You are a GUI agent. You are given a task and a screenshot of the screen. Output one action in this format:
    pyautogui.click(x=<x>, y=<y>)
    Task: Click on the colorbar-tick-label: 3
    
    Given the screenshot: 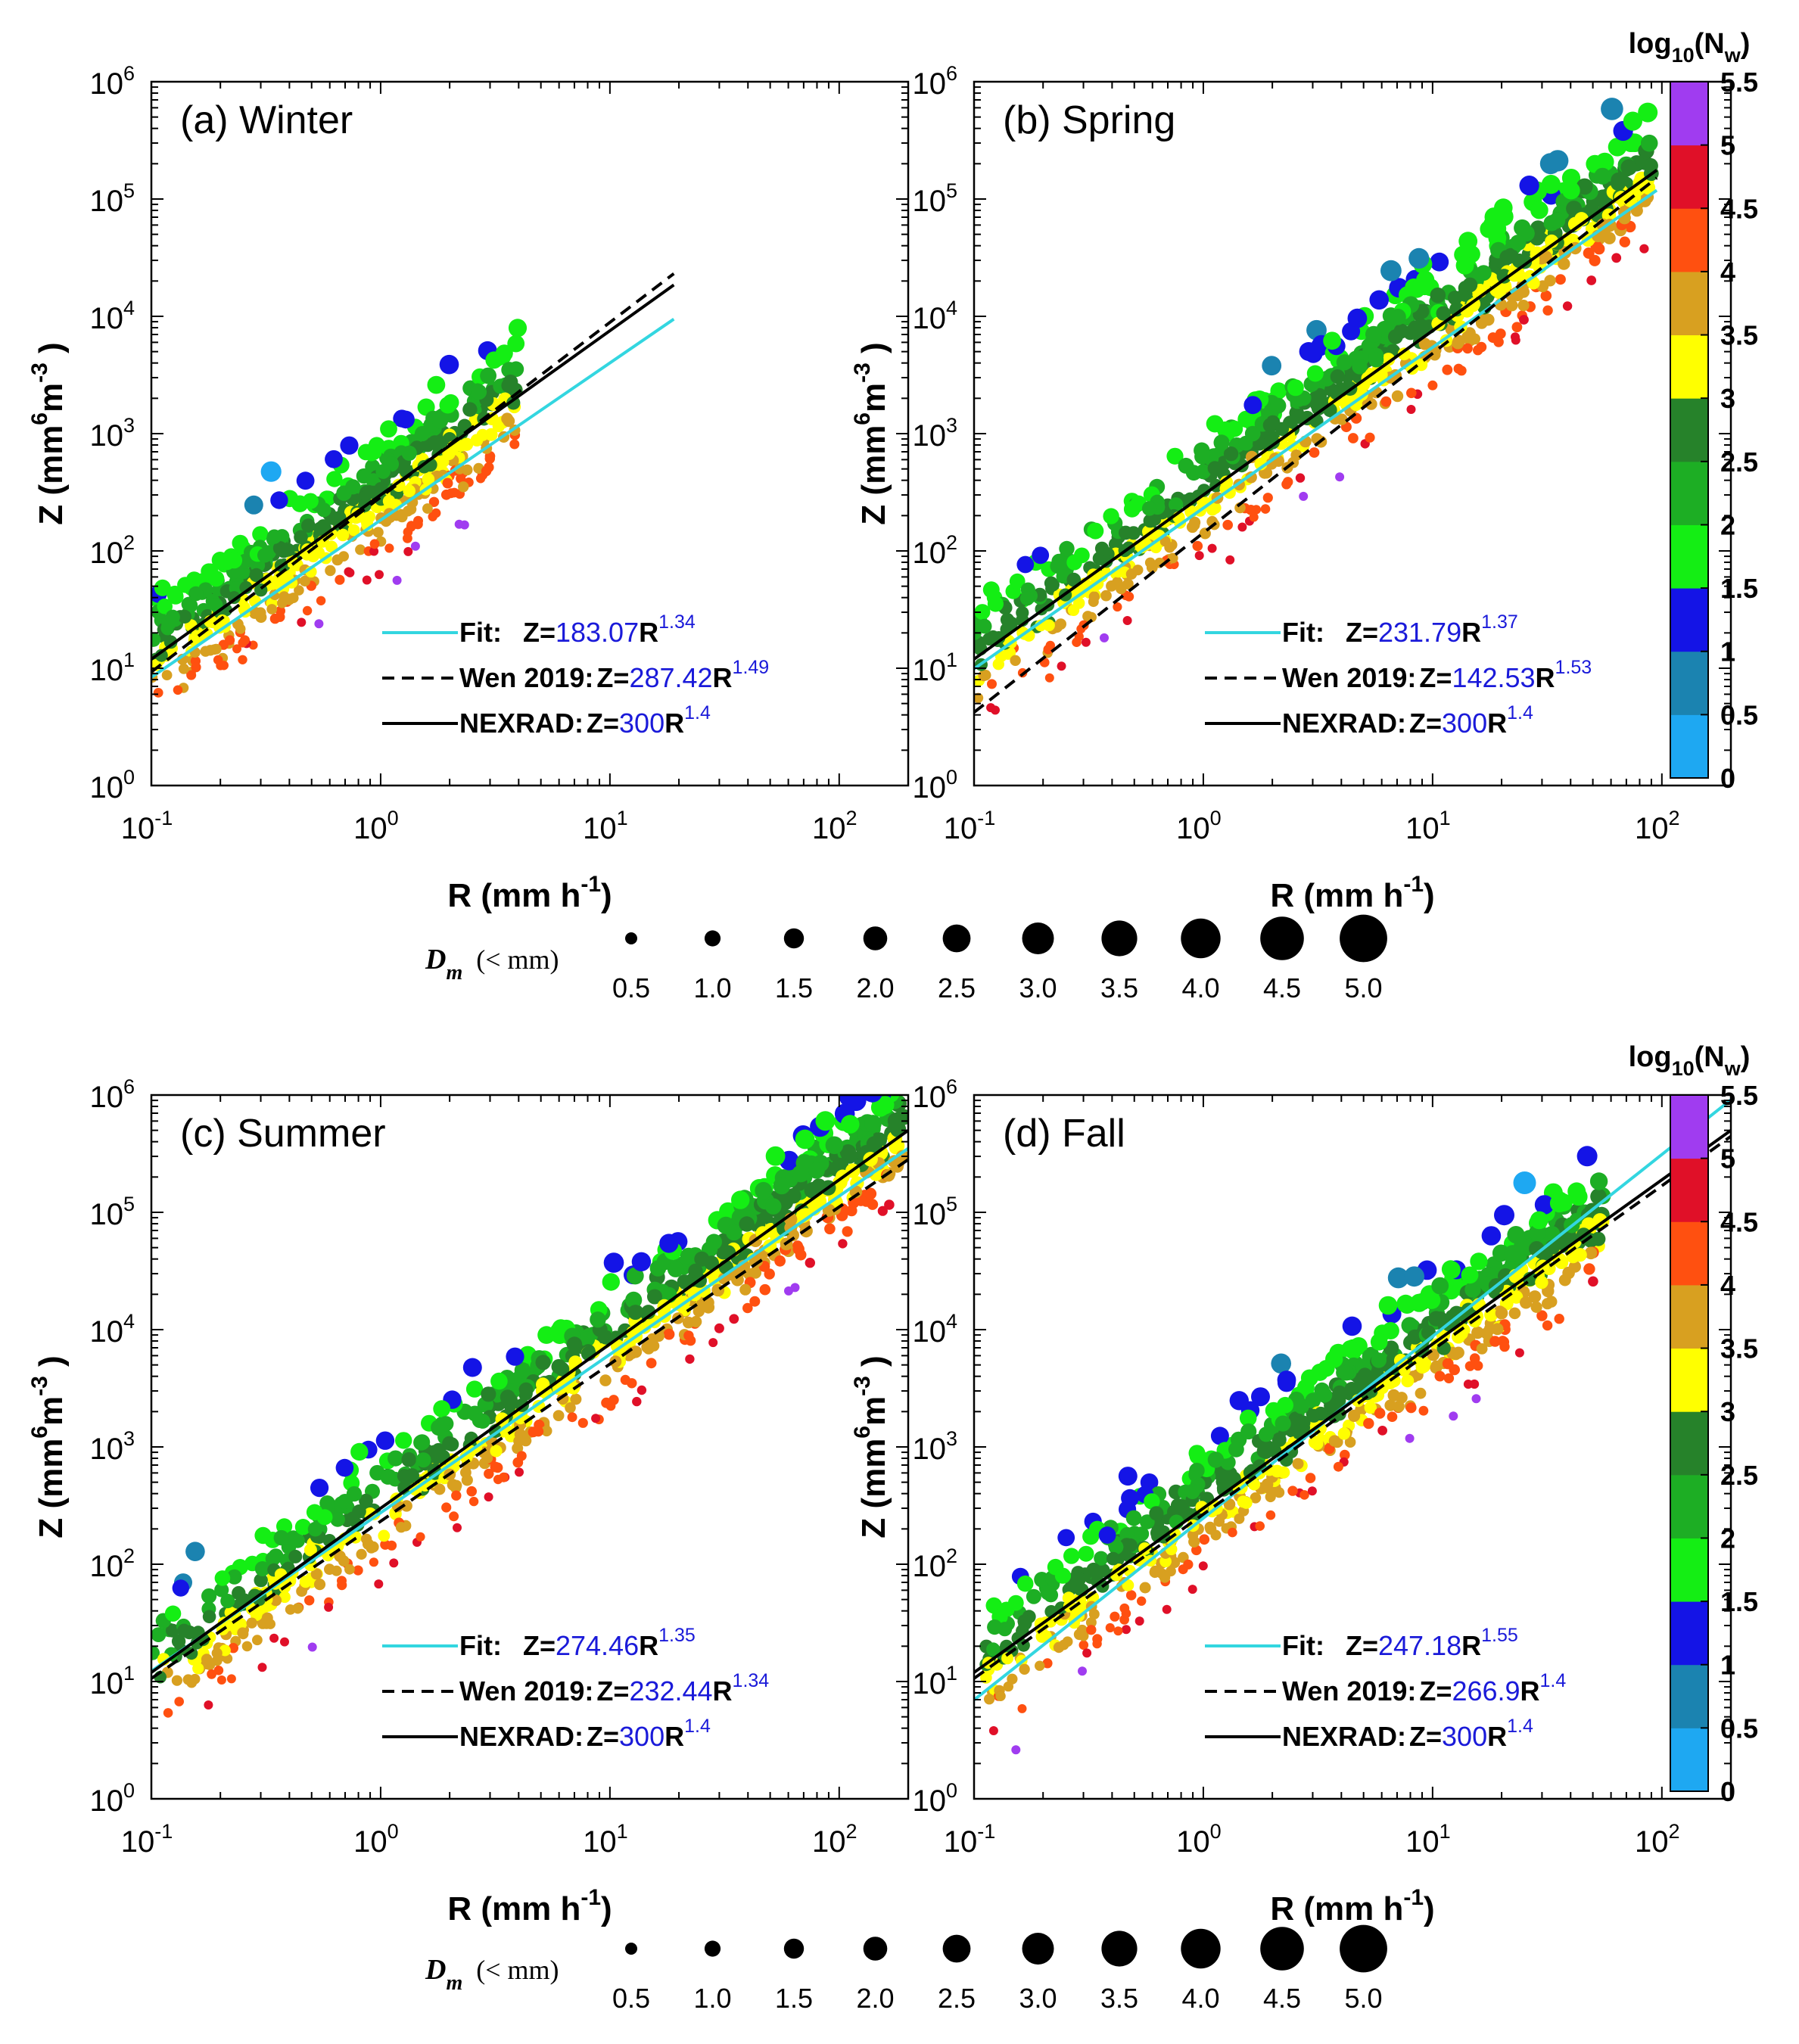 What is the action you would take?
    pyautogui.click(x=1727, y=1411)
    